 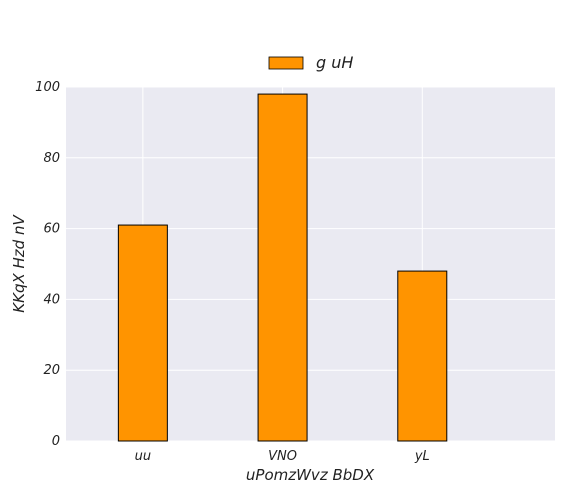 I want to click on x-tick-label: VNO, so click(x=282, y=456).